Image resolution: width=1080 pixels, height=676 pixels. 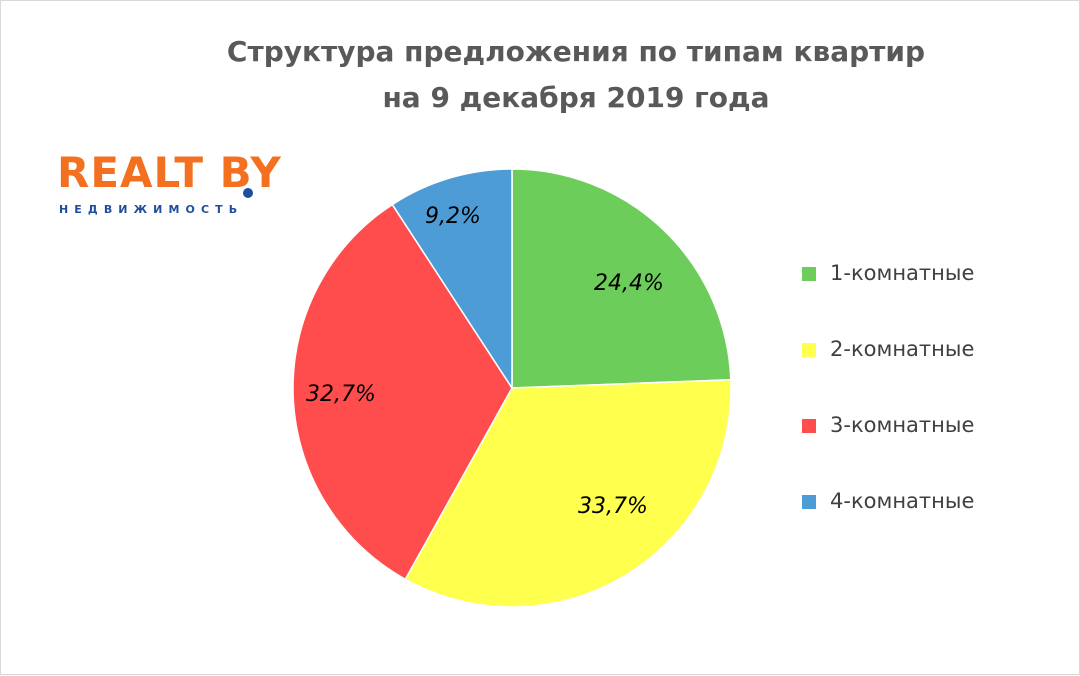 What do you see at coordinates (902, 273) in the screenshot?
I see `legend-label-1: 1-комнатные` at bounding box center [902, 273].